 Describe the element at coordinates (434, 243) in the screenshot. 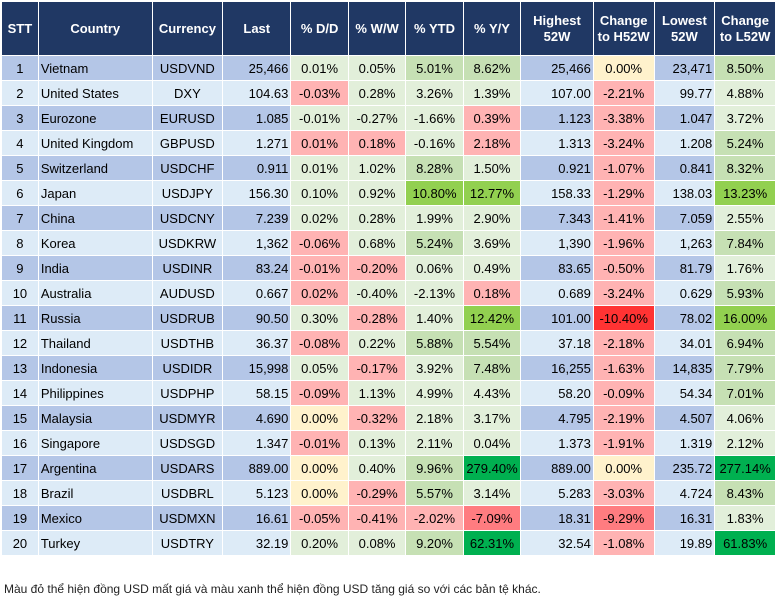

I see `cell-pct-ytd: 5.24%` at that location.